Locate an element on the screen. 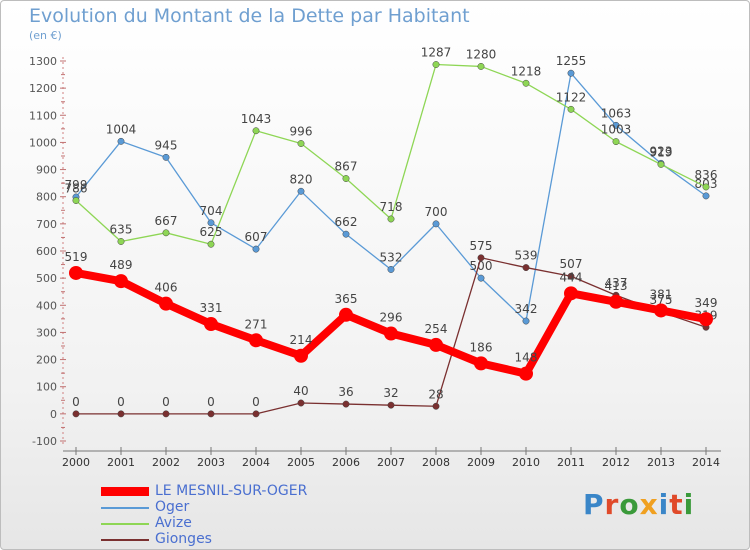  y-tick-label: 900 is located at coordinates (46, 170).